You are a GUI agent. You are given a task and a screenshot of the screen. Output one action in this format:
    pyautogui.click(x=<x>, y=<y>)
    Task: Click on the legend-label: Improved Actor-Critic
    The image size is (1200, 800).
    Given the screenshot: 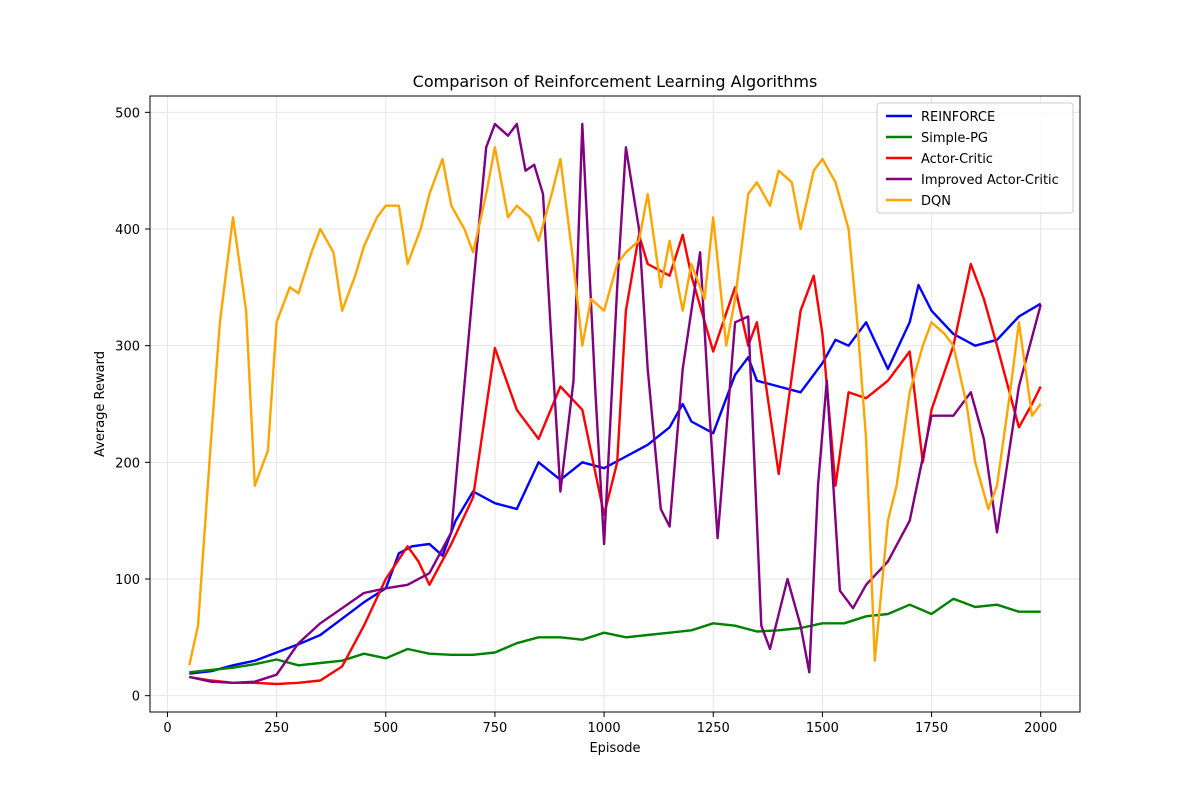 What is the action you would take?
    pyautogui.click(x=990, y=180)
    